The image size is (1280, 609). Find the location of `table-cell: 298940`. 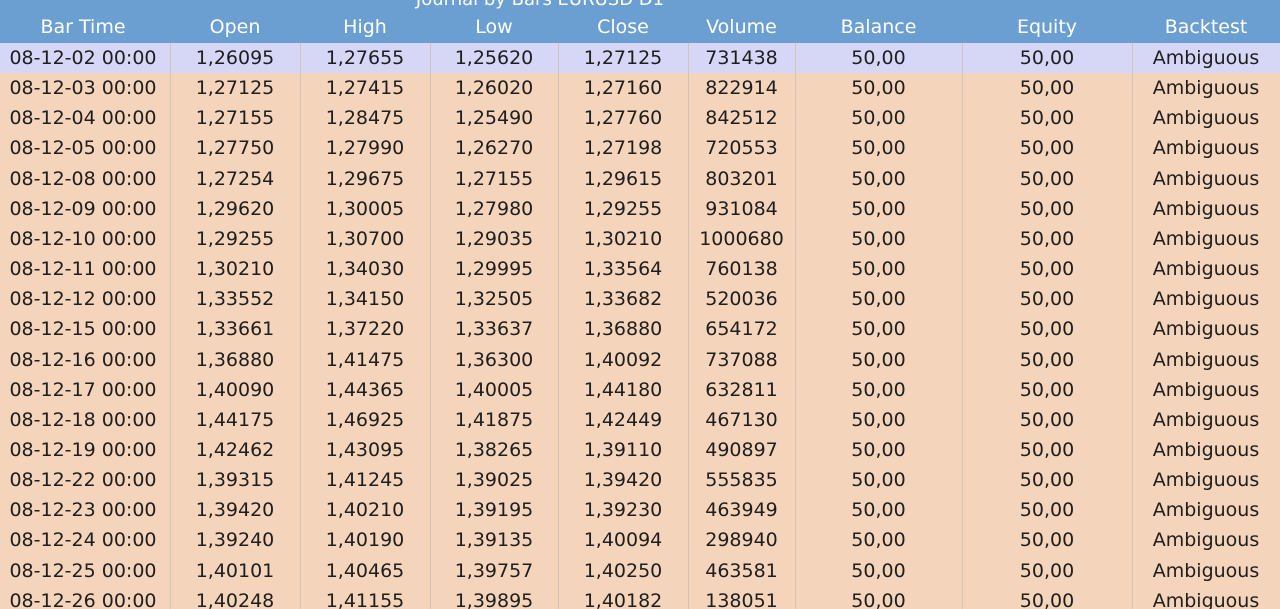

table-cell: 298940 is located at coordinates (741, 540).